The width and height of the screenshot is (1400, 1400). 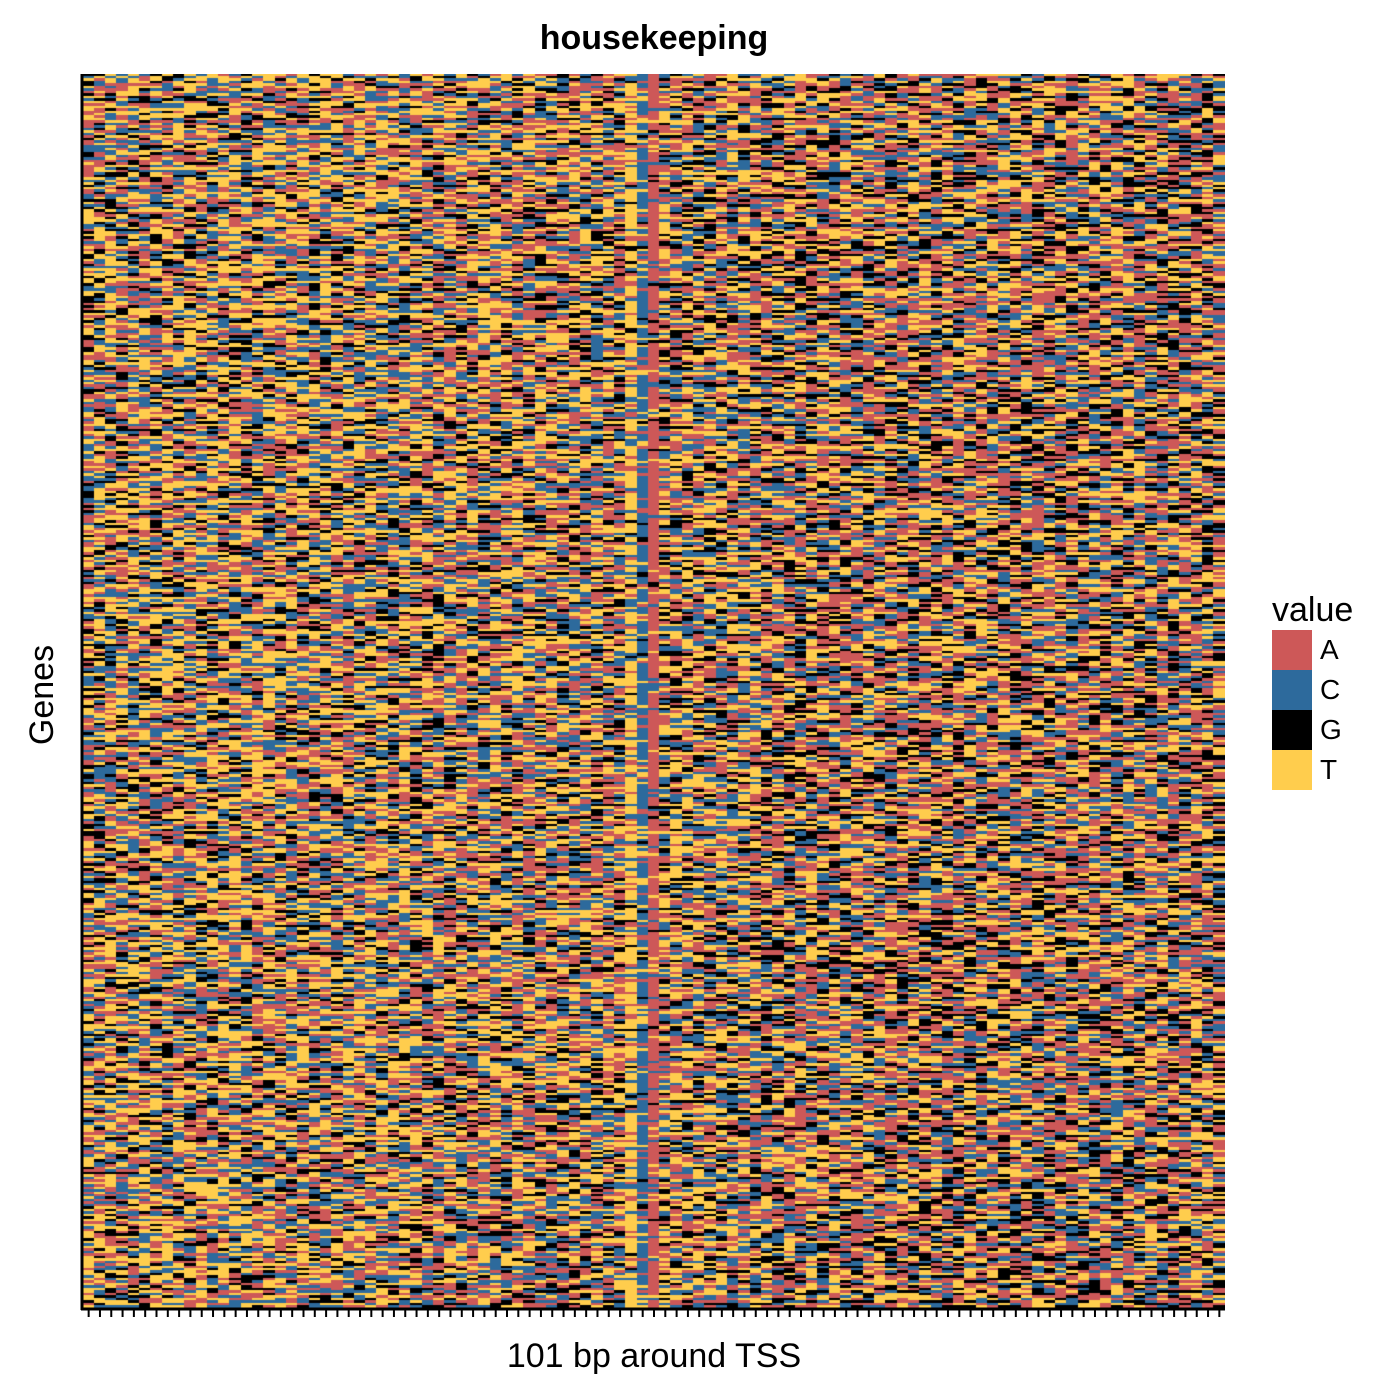 What do you see at coordinates (1331, 730) in the screenshot?
I see `legend-label-g: G` at bounding box center [1331, 730].